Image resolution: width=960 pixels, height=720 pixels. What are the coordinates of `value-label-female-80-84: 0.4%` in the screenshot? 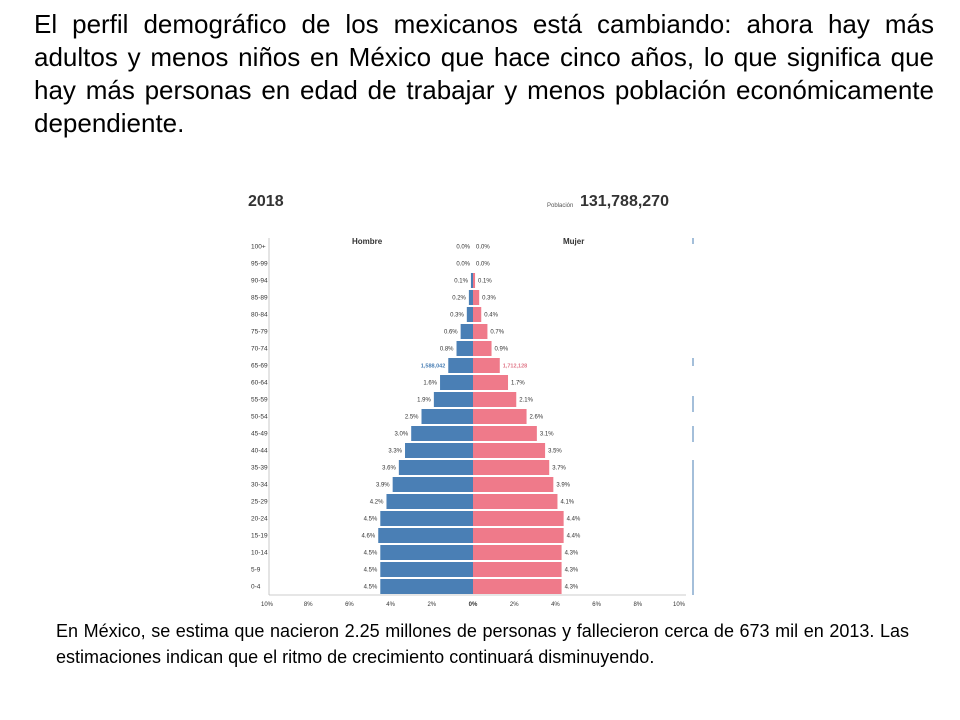 It's located at (491, 316).